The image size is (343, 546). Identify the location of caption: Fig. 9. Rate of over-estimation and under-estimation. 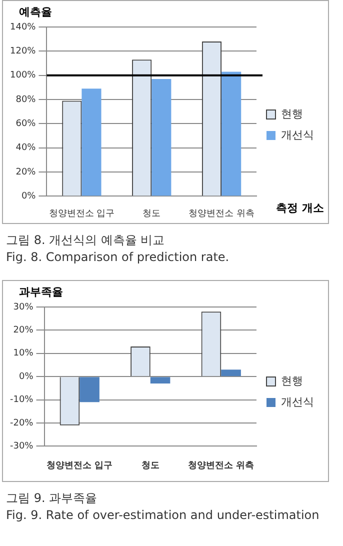
(163, 515).